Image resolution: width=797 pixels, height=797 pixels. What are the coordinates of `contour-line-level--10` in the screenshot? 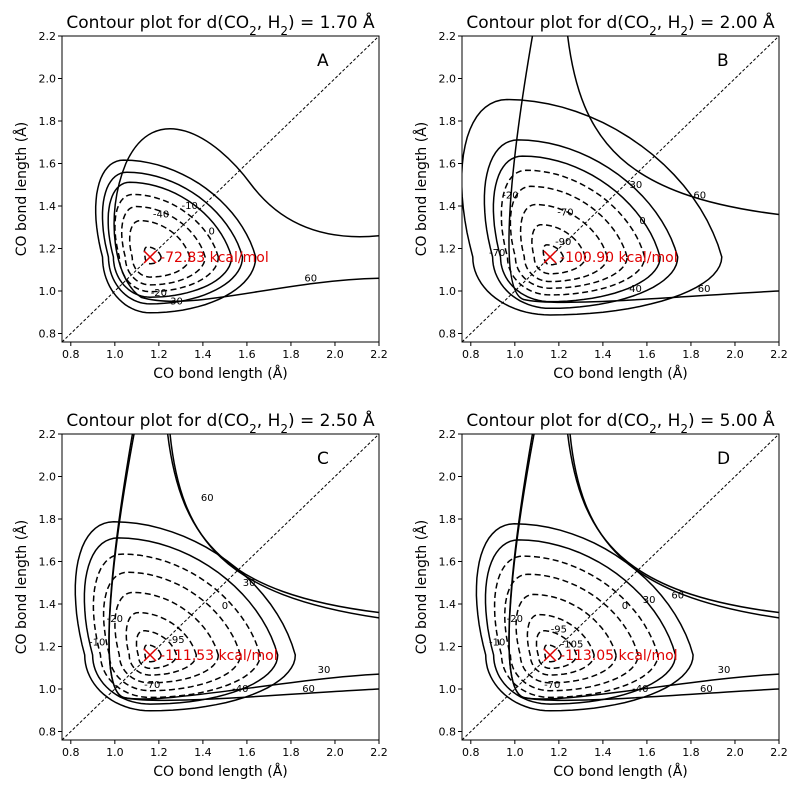 It's located at (181, 621).